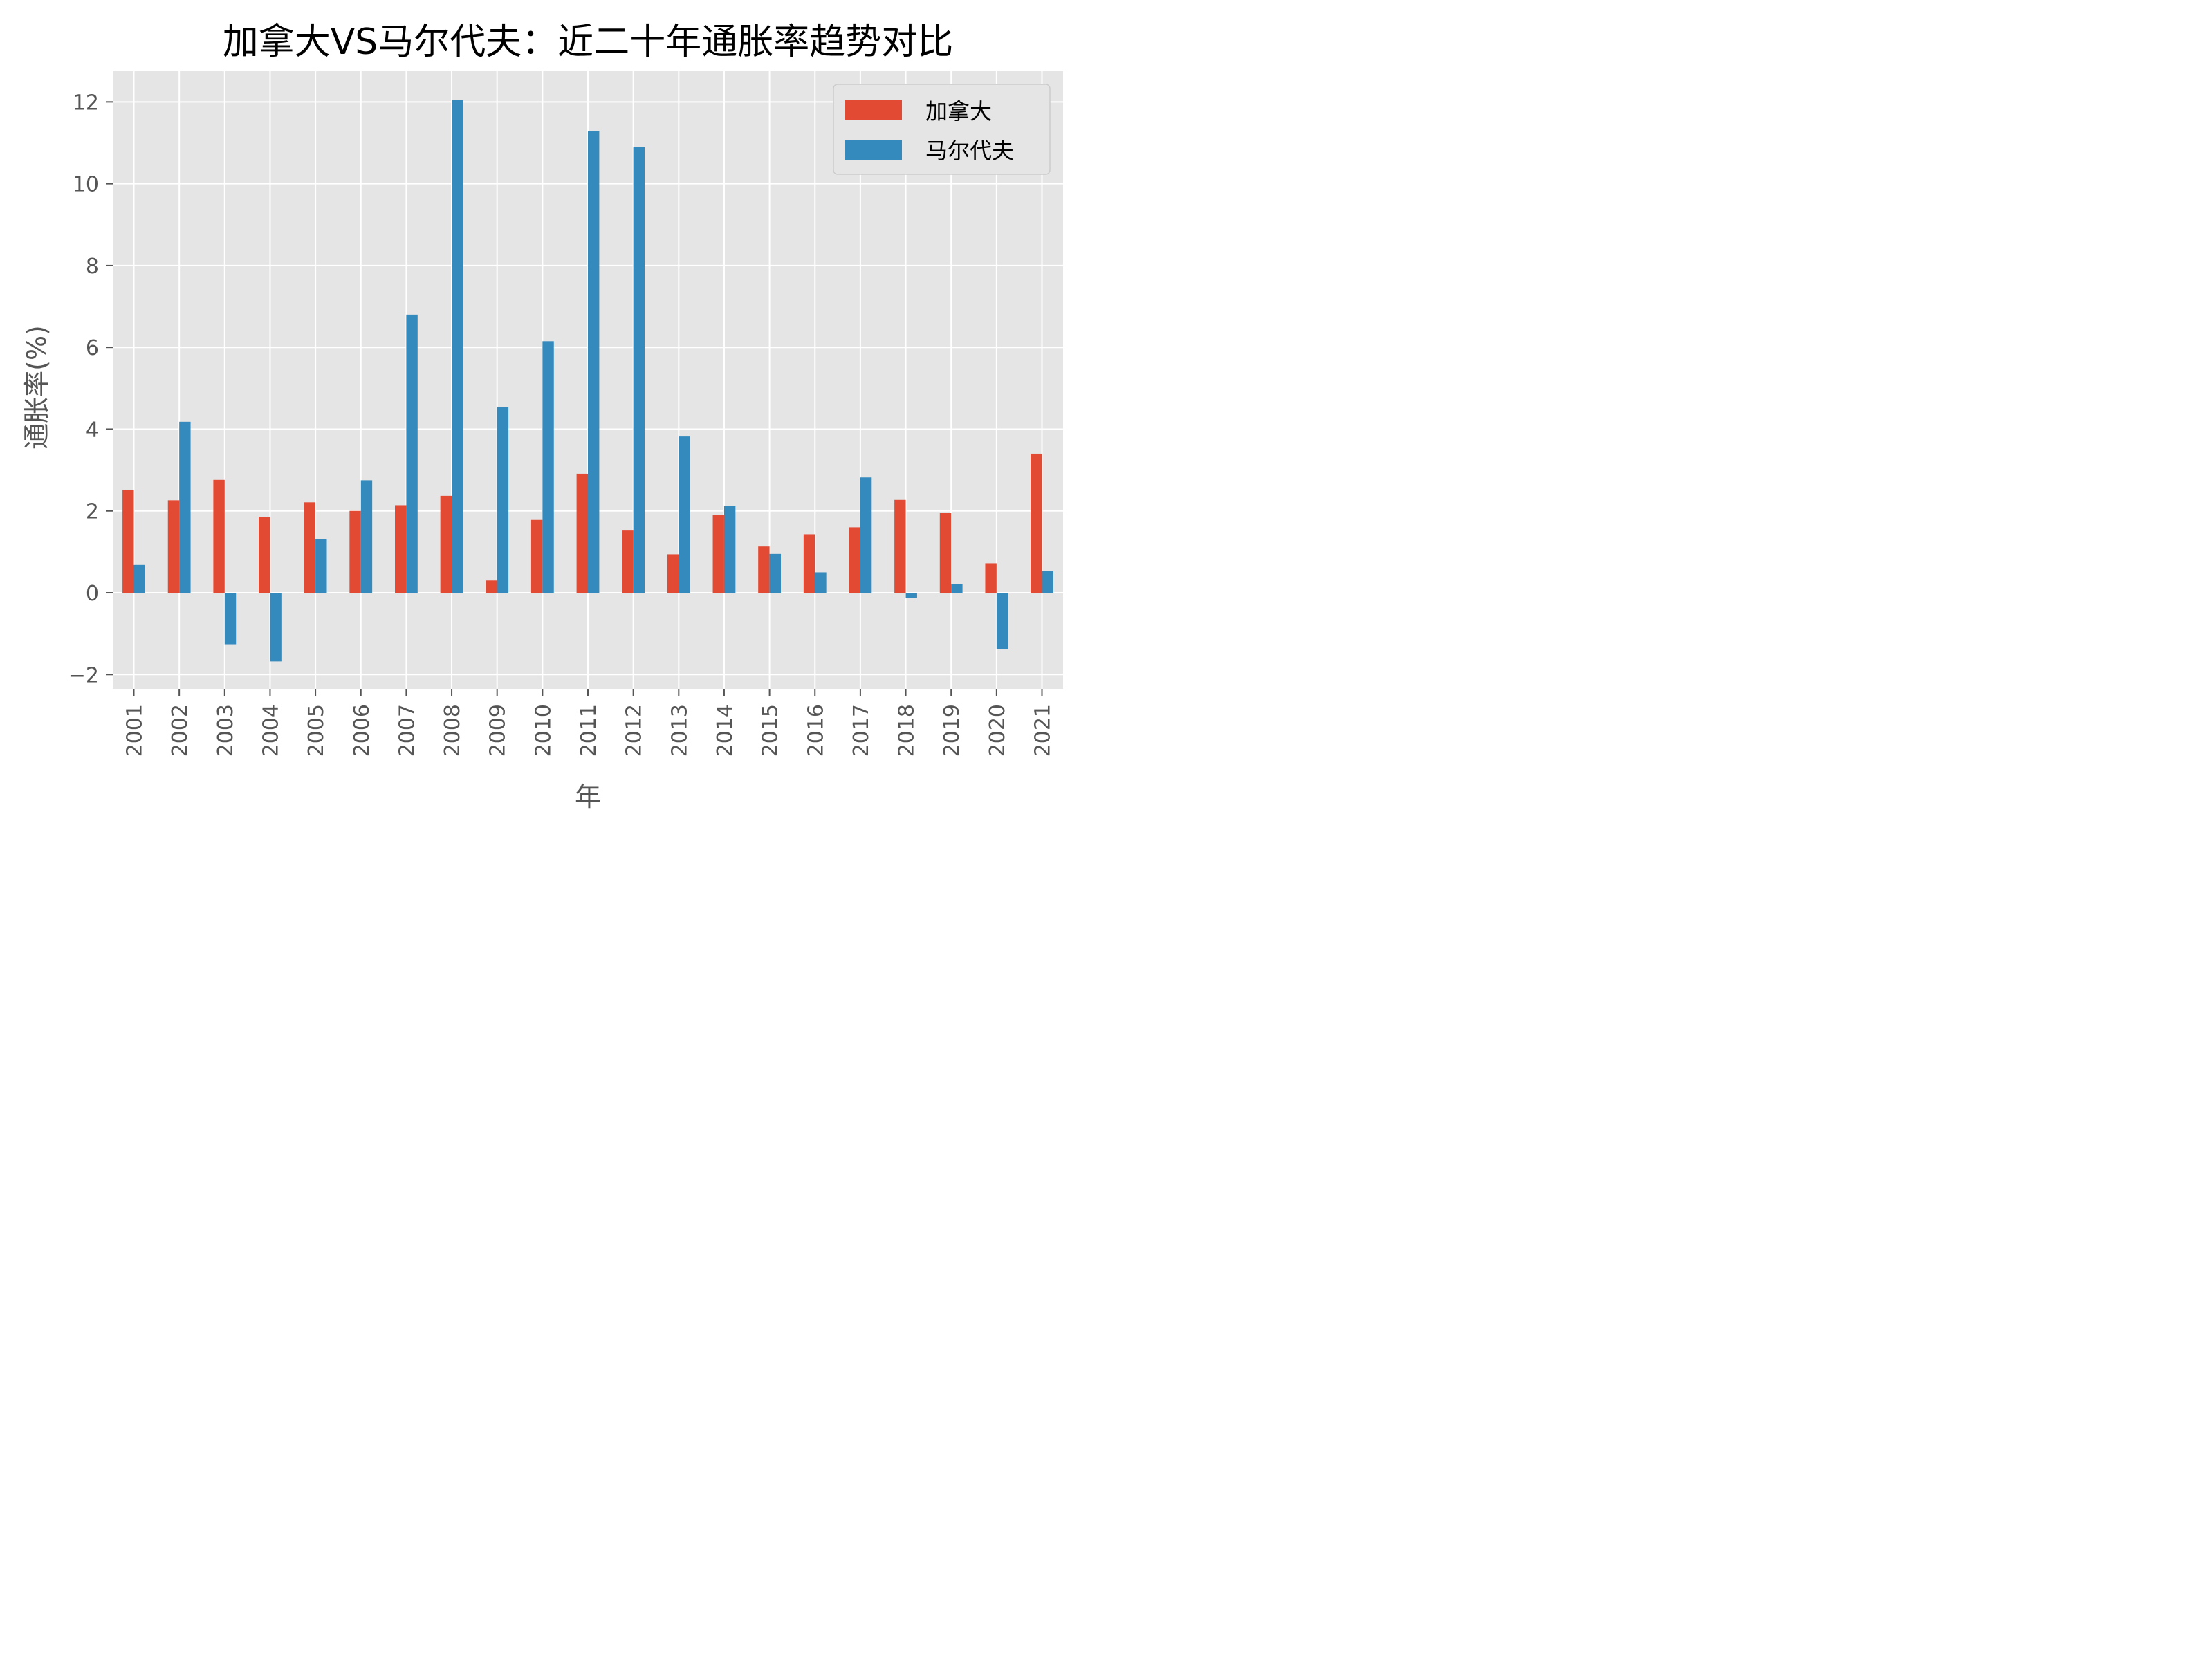 This screenshot has height=1680, width=2196. Describe the element at coordinates (453, 731) in the screenshot. I see `x-tick-label: 2008` at that location.